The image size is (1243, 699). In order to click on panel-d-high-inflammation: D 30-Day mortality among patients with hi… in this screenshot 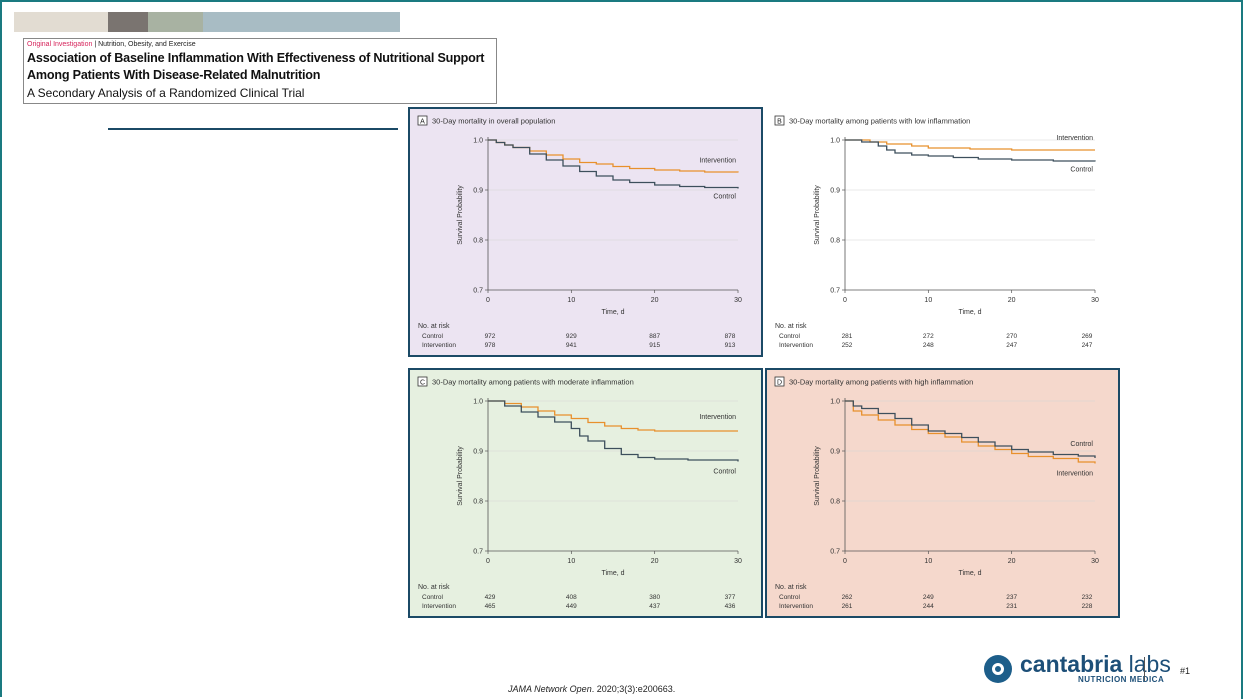, I will do `click(942, 493)`.